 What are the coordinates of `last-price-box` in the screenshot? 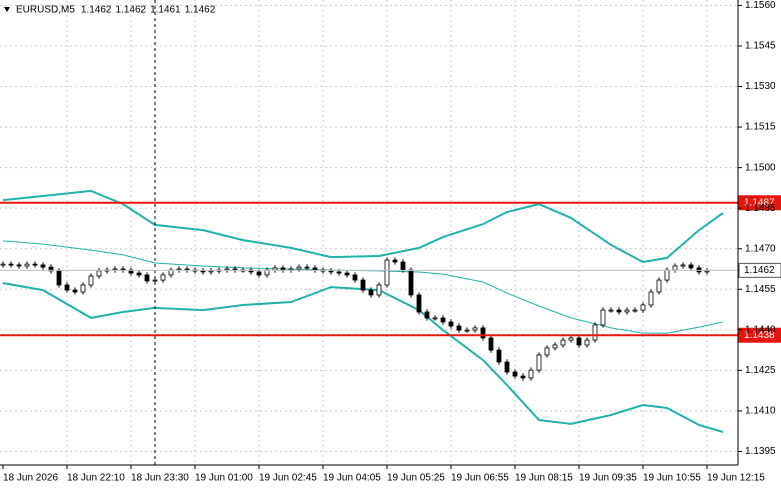 It's located at (759, 270).